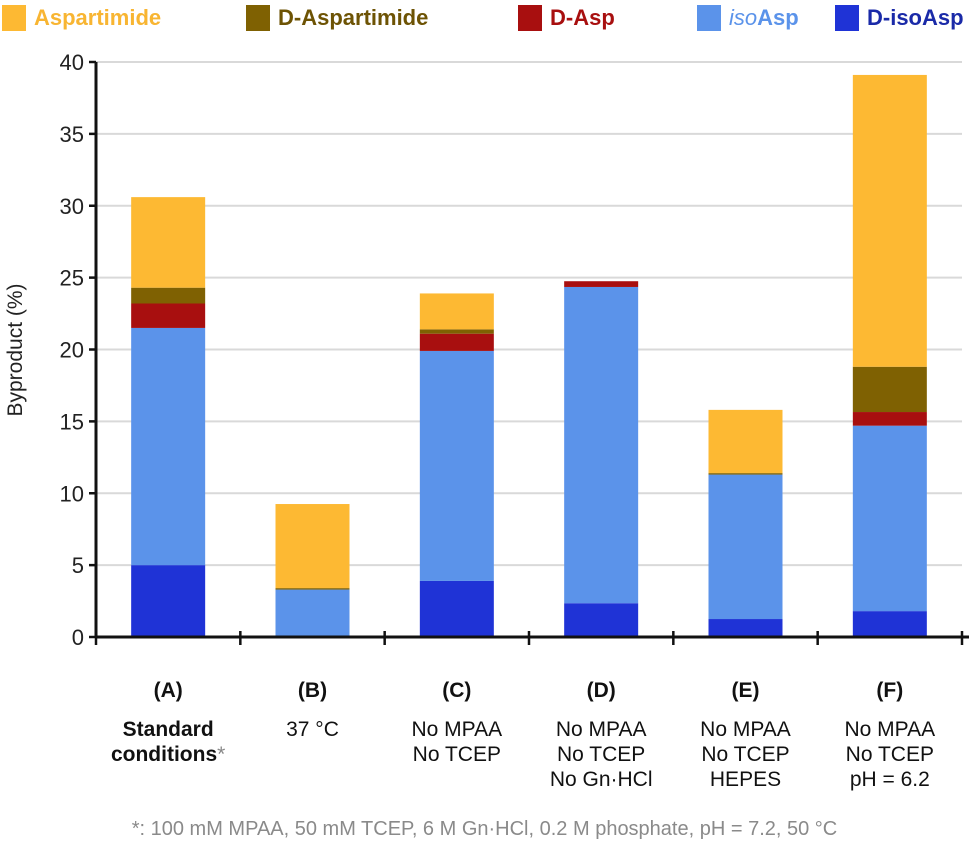 The height and width of the screenshot is (852, 969). Describe the element at coordinates (601, 690) in the screenshot. I see `x-category-letter: (D)` at that location.